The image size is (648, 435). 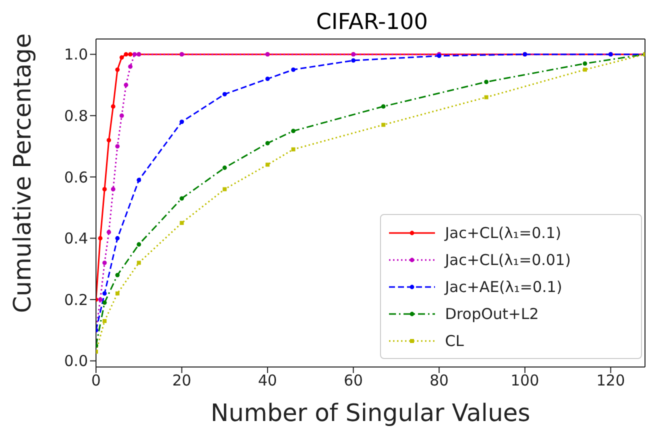 What do you see at coordinates (503, 287) in the screenshot?
I see `legend-label: Jac+AE(λ₁=0.1)` at bounding box center [503, 287].